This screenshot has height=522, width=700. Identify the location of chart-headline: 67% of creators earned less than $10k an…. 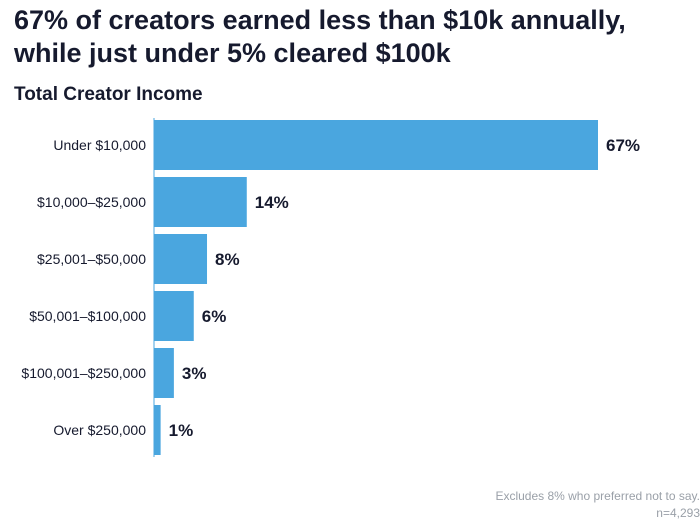
(354, 37).